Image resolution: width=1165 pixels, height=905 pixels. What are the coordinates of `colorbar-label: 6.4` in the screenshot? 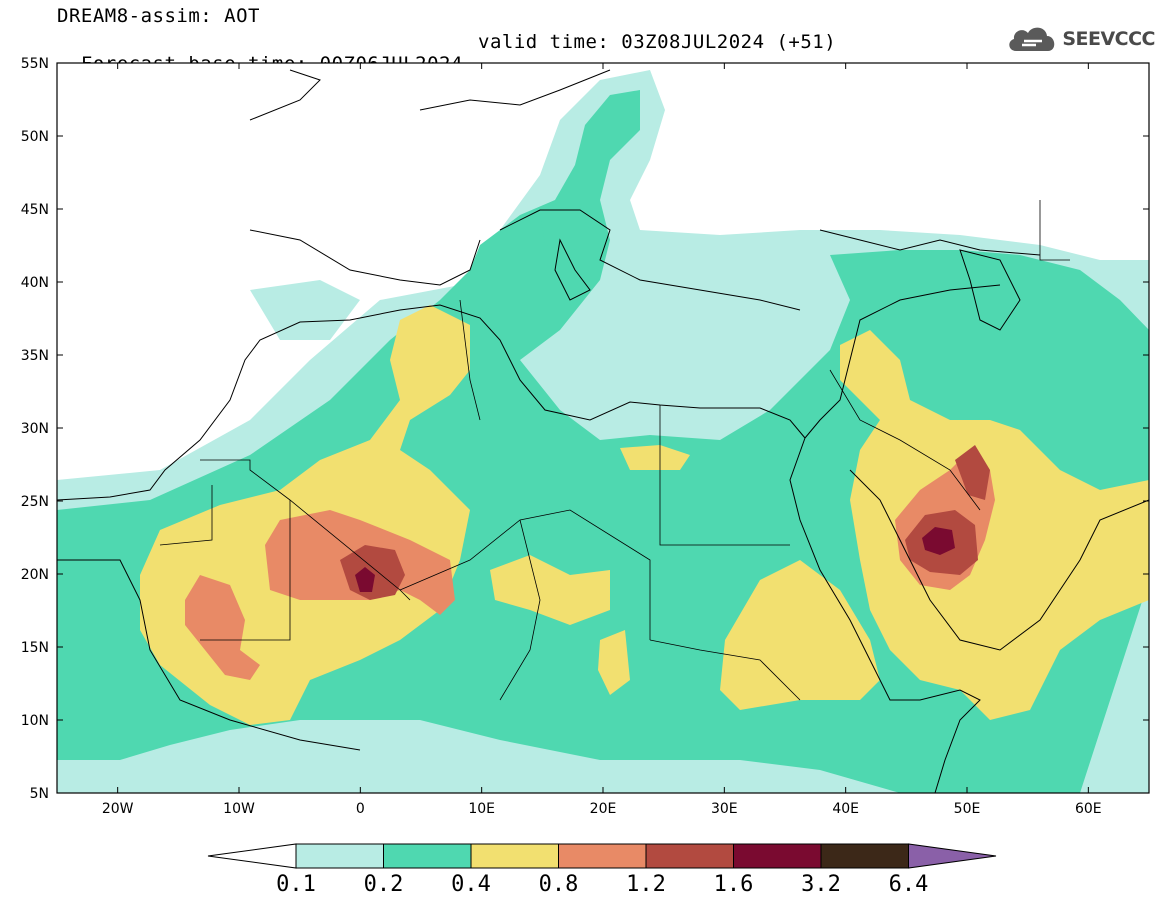 It's located at (909, 884).